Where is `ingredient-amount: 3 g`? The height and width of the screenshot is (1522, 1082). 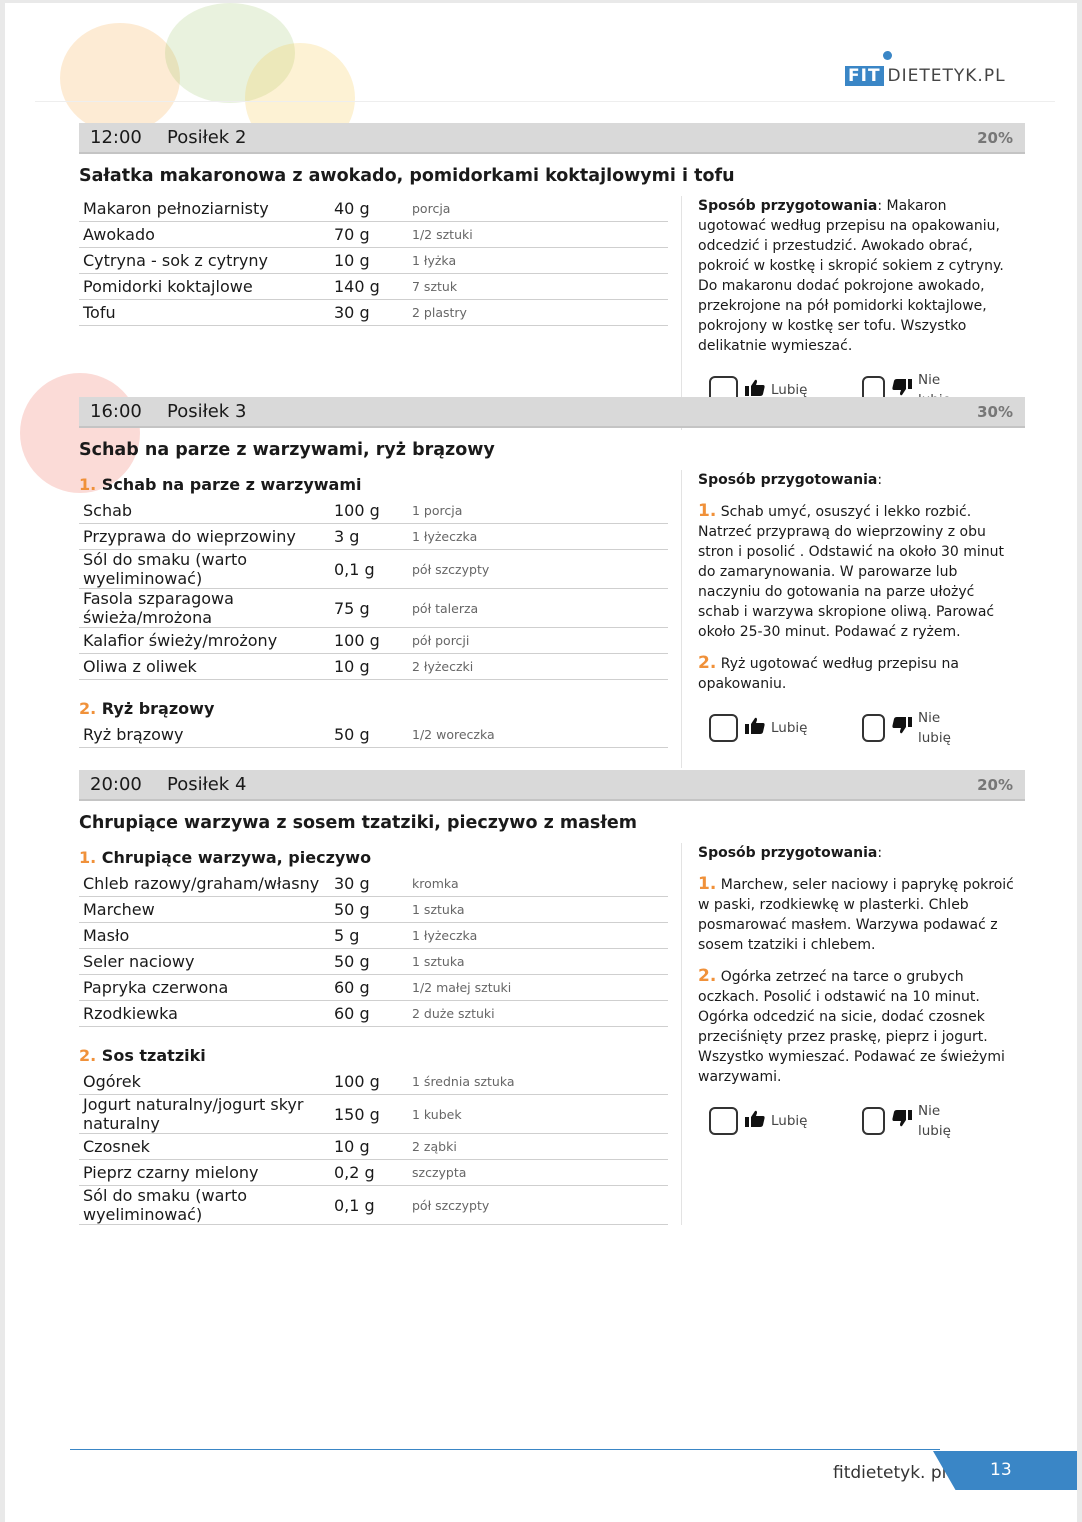
ingredient-amount: 3 g is located at coordinates (347, 536).